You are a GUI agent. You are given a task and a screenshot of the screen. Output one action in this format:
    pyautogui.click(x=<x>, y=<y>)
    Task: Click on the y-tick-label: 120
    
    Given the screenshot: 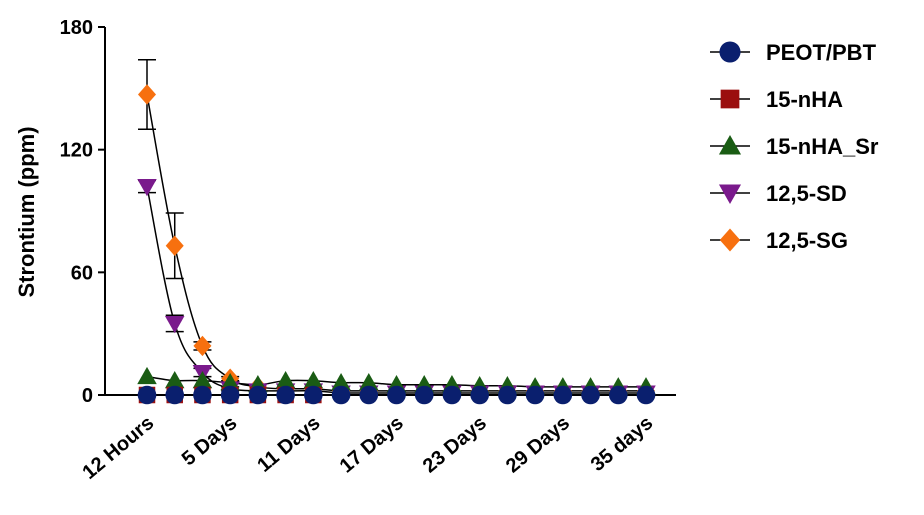 What is the action you would take?
    pyautogui.click(x=76, y=151)
    